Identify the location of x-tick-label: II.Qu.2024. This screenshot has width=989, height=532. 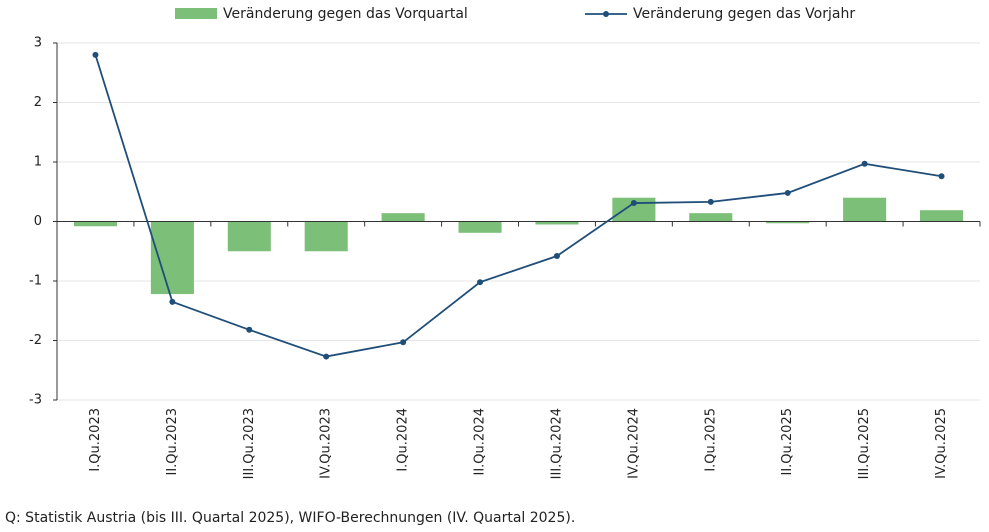
(480, 442).